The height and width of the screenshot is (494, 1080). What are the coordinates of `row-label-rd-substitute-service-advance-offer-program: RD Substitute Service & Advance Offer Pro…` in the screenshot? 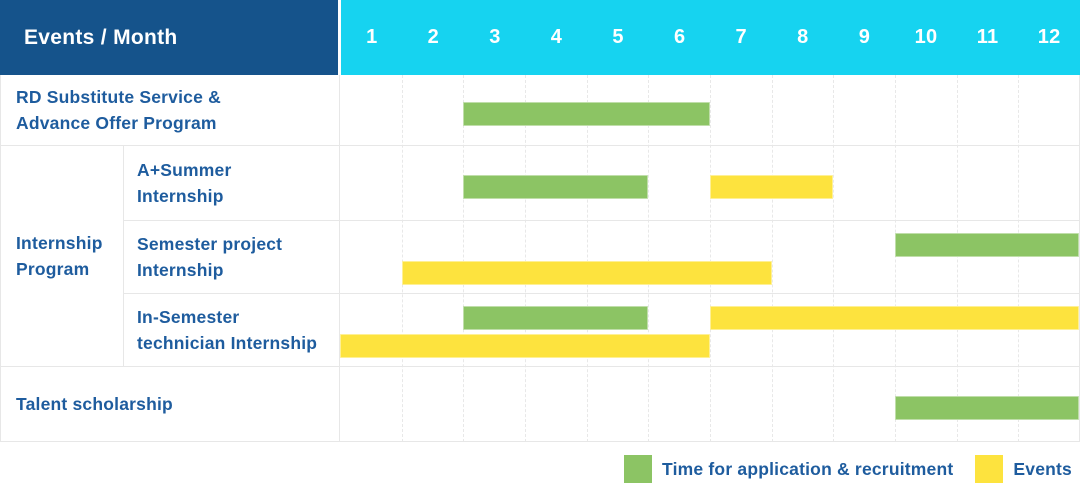 It's located at (170, 110).